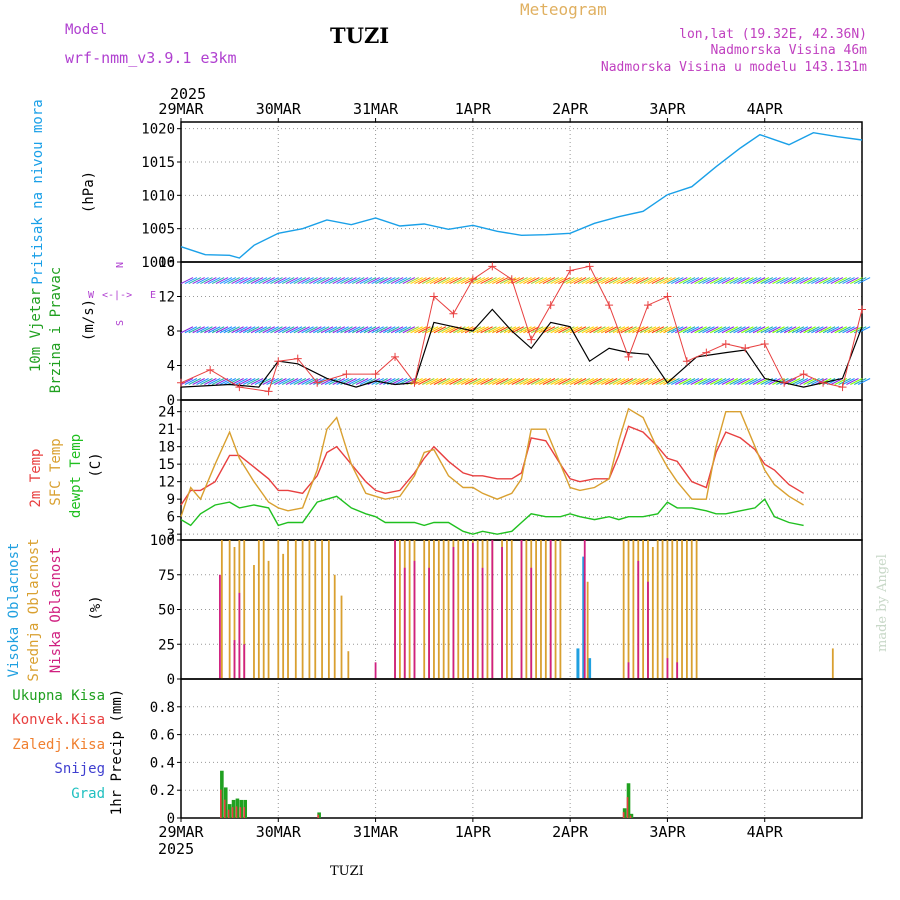  Describe the element at coordinates (570, 109) in the screenshot. I see `x-tick-label-top: 2APR` at that location.